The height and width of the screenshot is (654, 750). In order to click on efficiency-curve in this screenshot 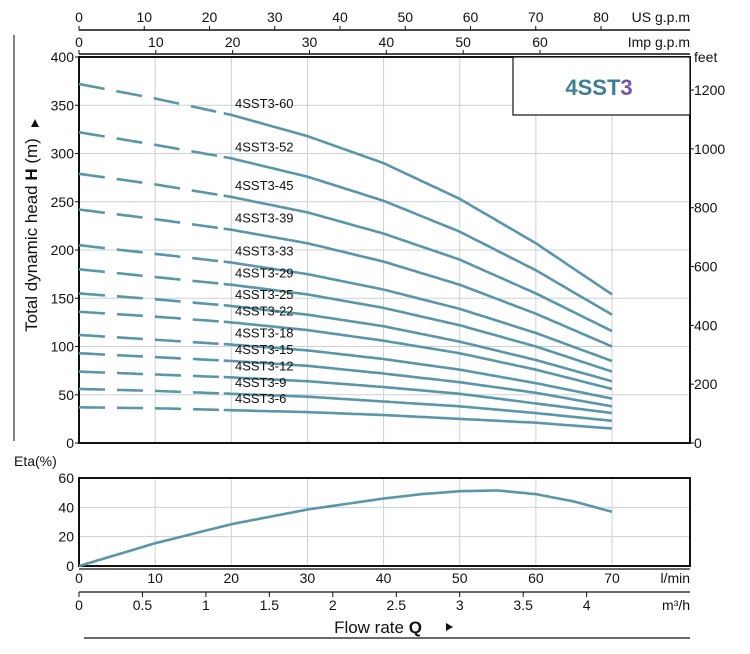, I will do `click(345, 528)`.